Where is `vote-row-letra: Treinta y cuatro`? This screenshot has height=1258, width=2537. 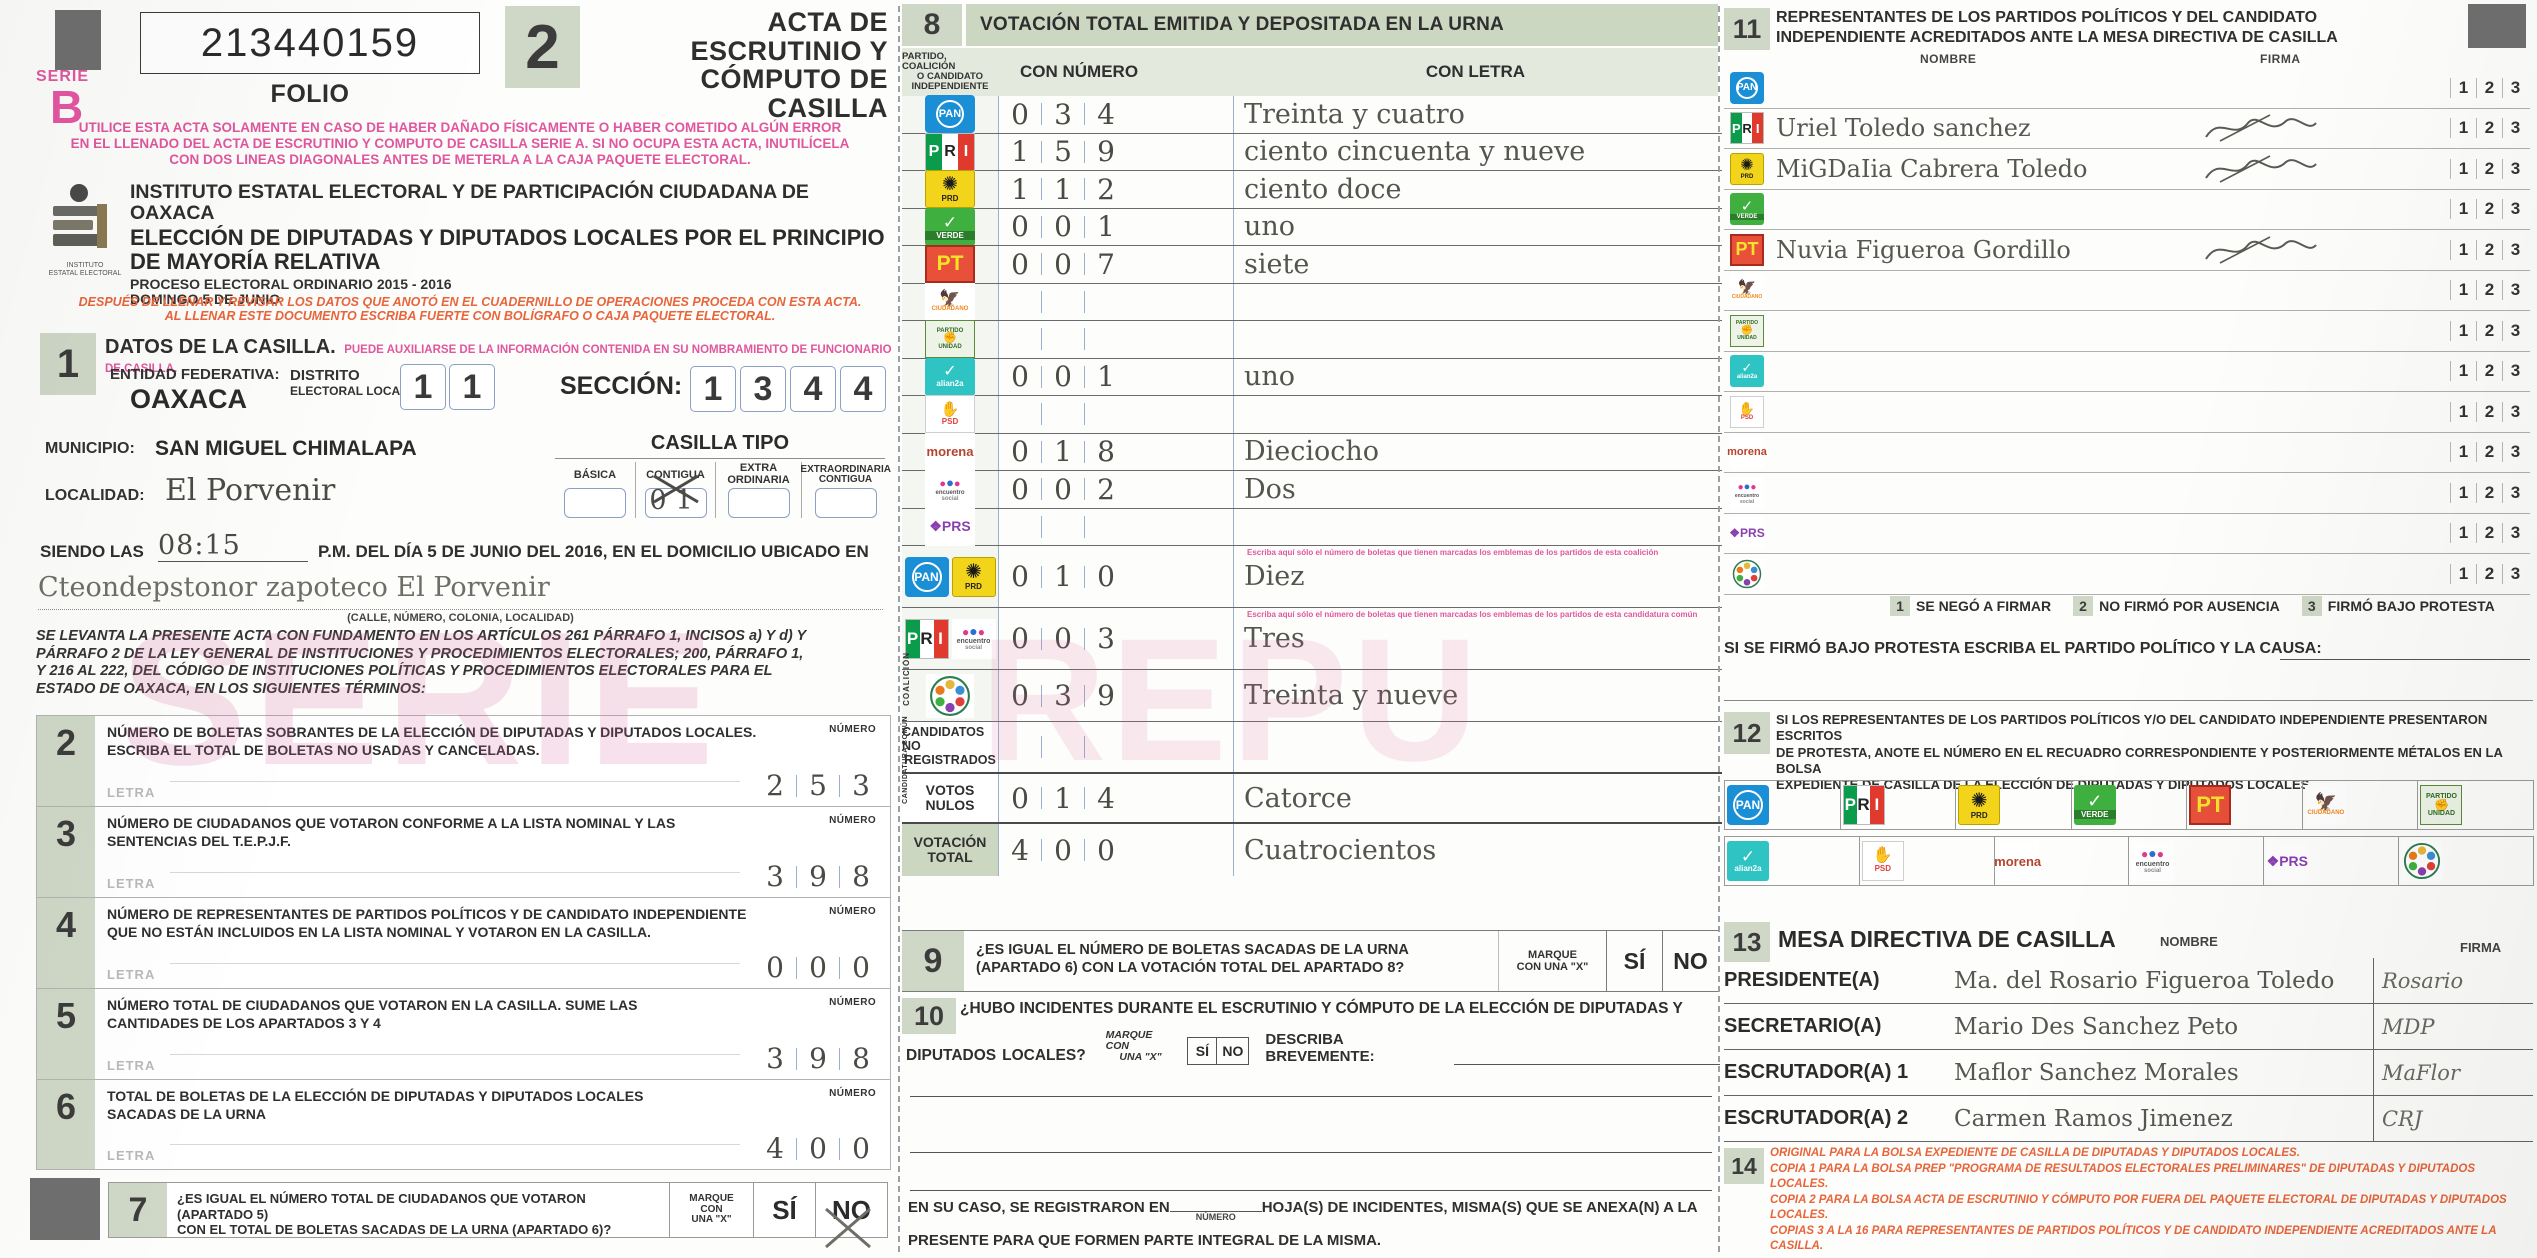 vote-row-letra: Treinta y cuatro is located at coordinates (1477, 114).